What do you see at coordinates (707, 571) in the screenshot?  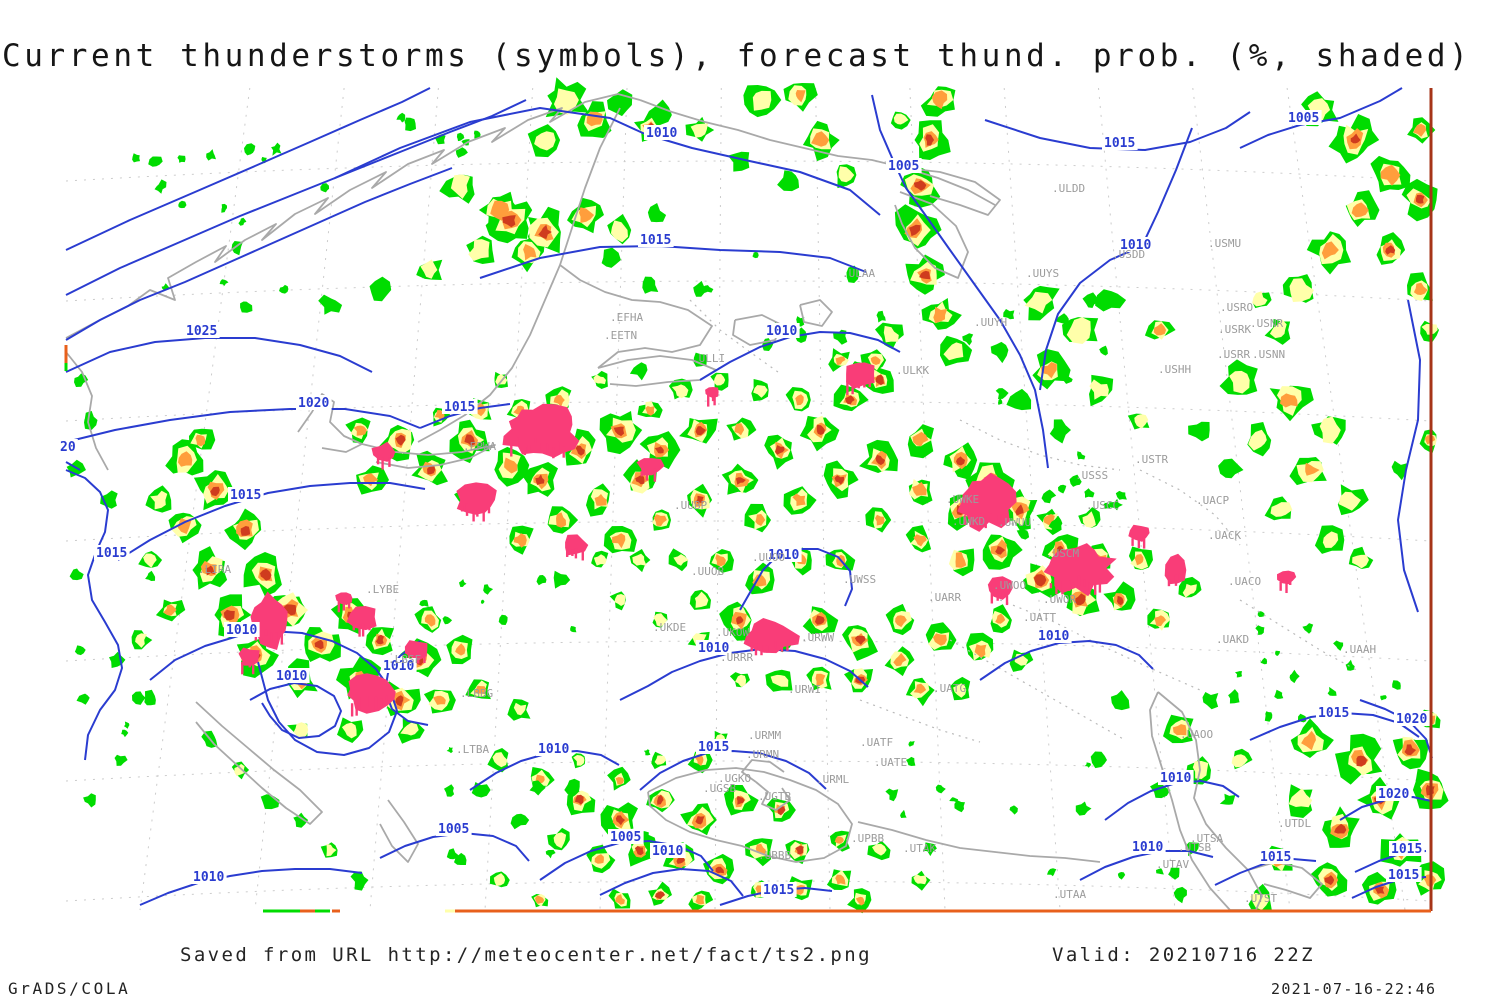 I see `station-code-label: .UUOB` at bounding box center [707, 571].